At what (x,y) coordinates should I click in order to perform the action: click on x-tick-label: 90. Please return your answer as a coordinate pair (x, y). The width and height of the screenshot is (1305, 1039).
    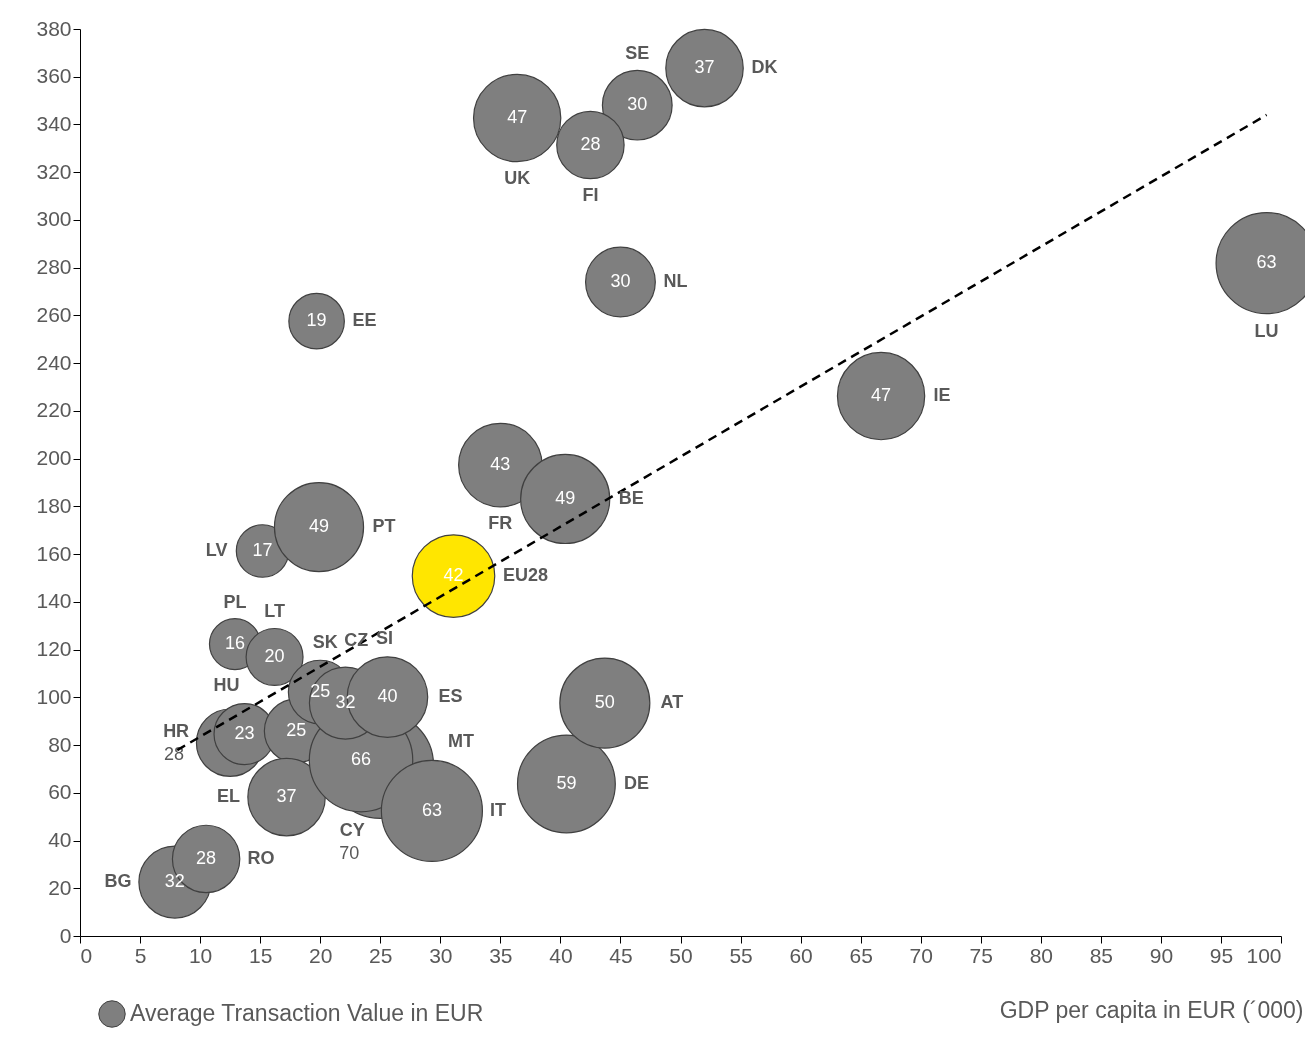
    Looking at the image, I should click on (1161, 955).